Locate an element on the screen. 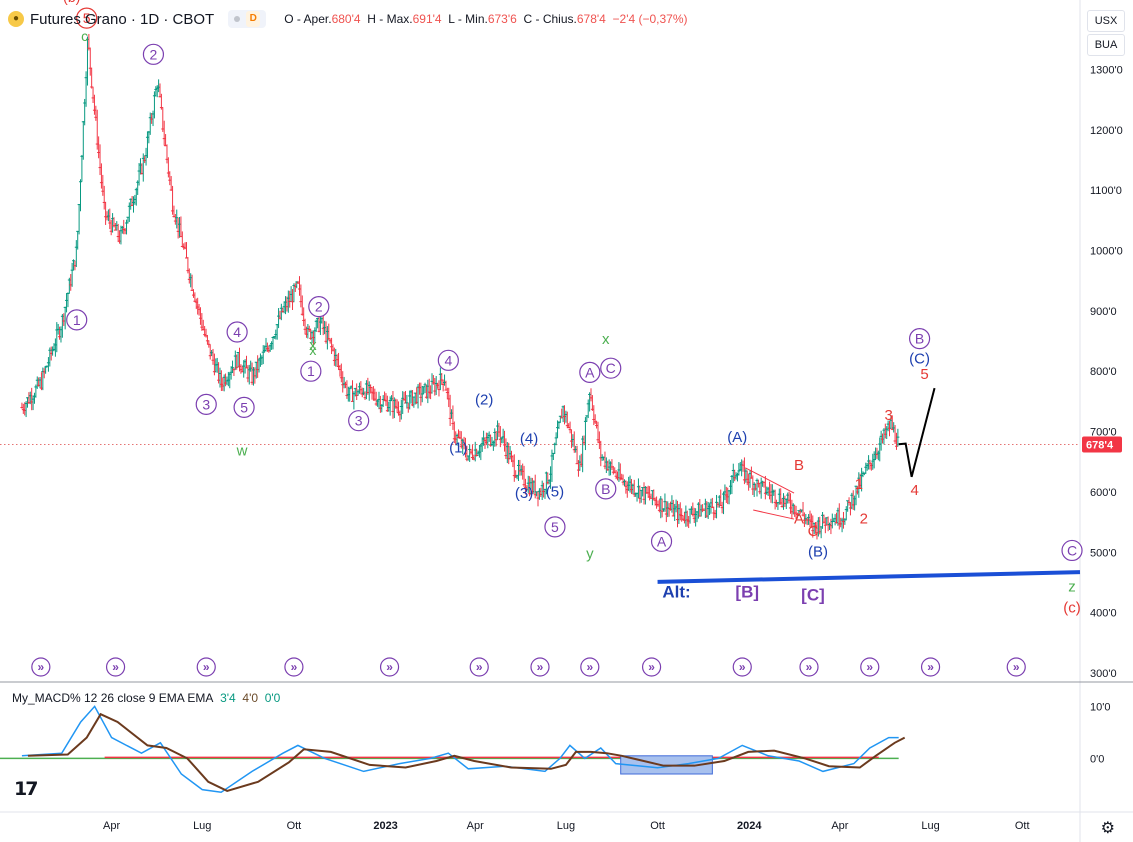 The height and width of the screenshot is (842, 1133). alt-label: Alt: is located at coordinates (676, 592).